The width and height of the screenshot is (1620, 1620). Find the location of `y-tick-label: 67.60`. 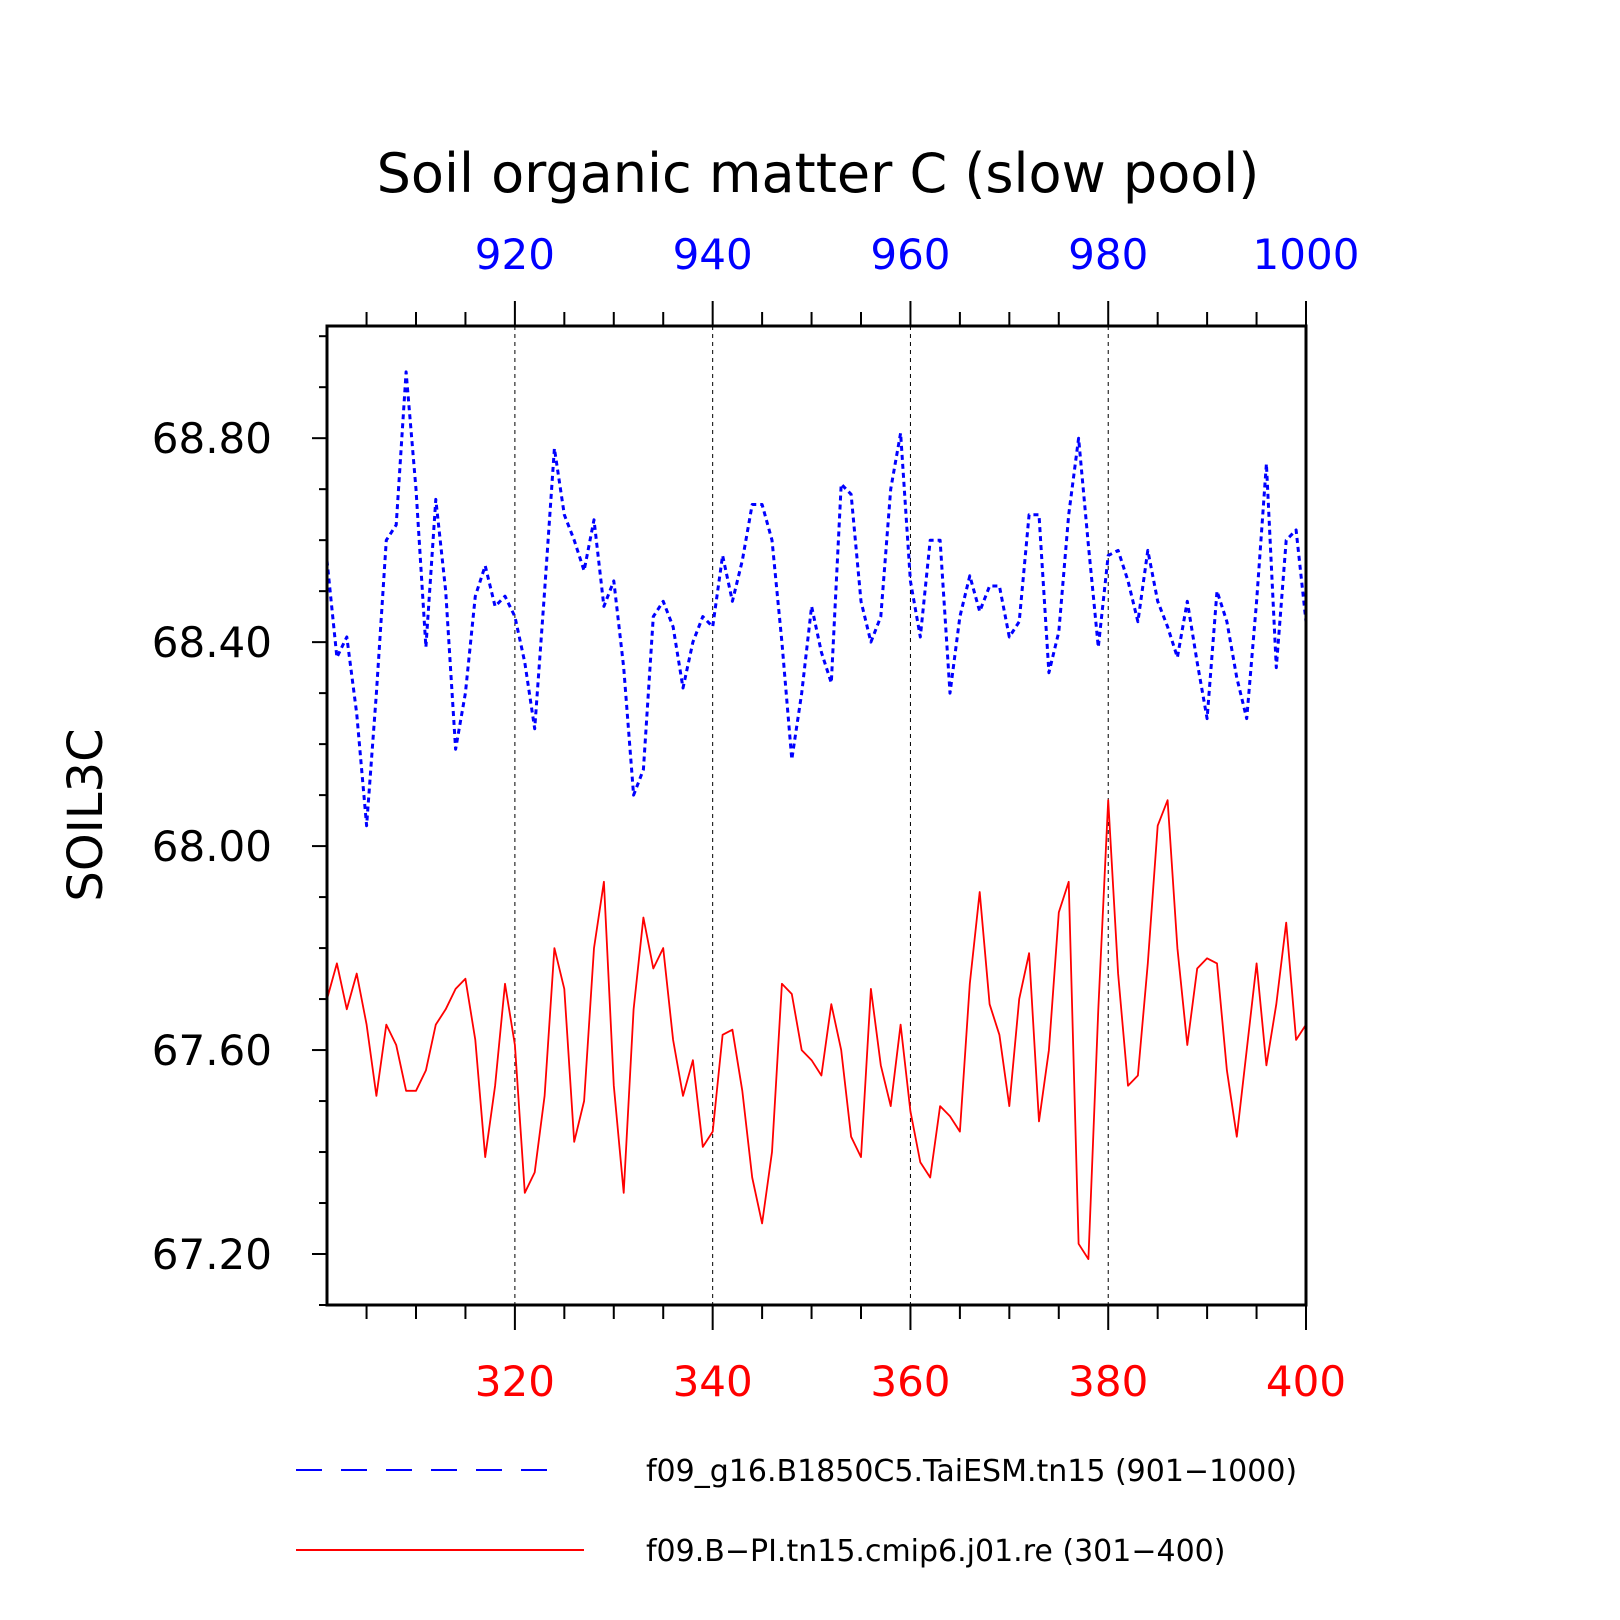

y-tick-label: 67.60 is located at coordinates (212, 1050).